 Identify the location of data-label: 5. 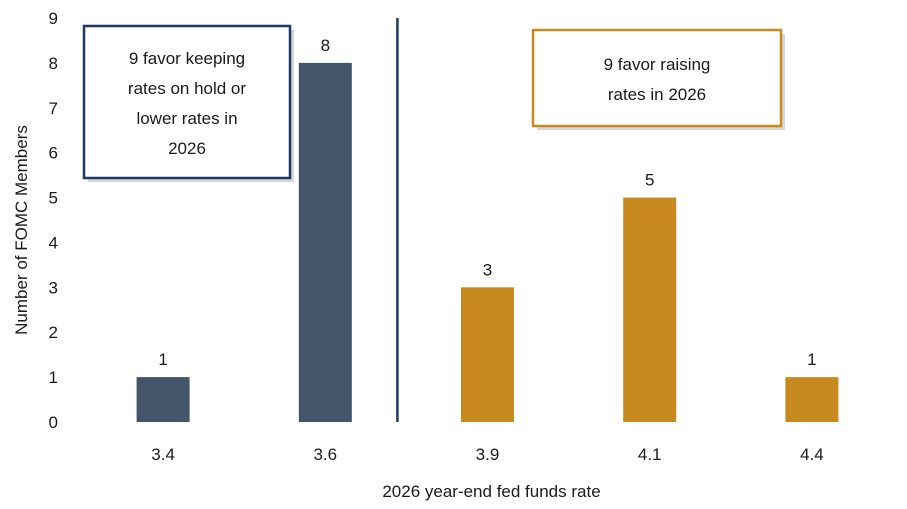
(649, 180).